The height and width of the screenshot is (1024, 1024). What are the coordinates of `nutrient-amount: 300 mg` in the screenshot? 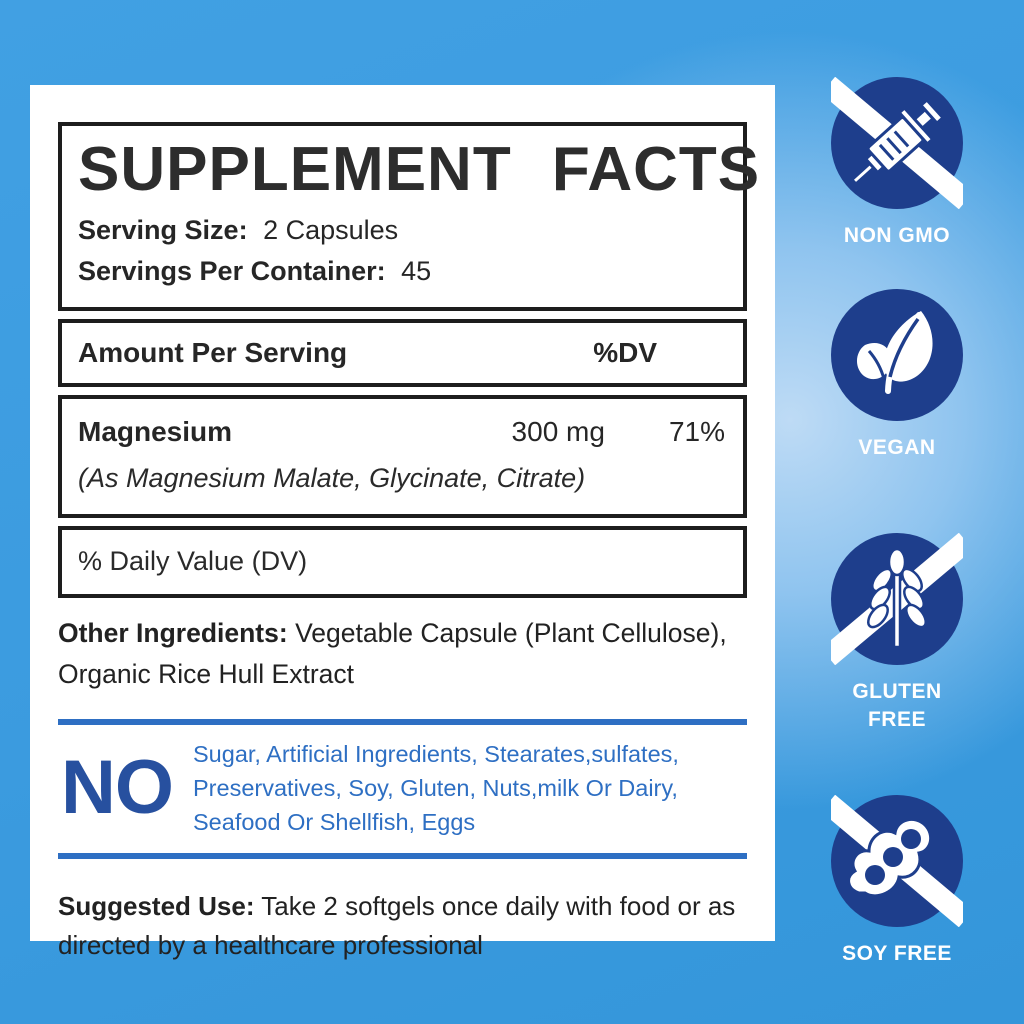 It's located at (558, 431).